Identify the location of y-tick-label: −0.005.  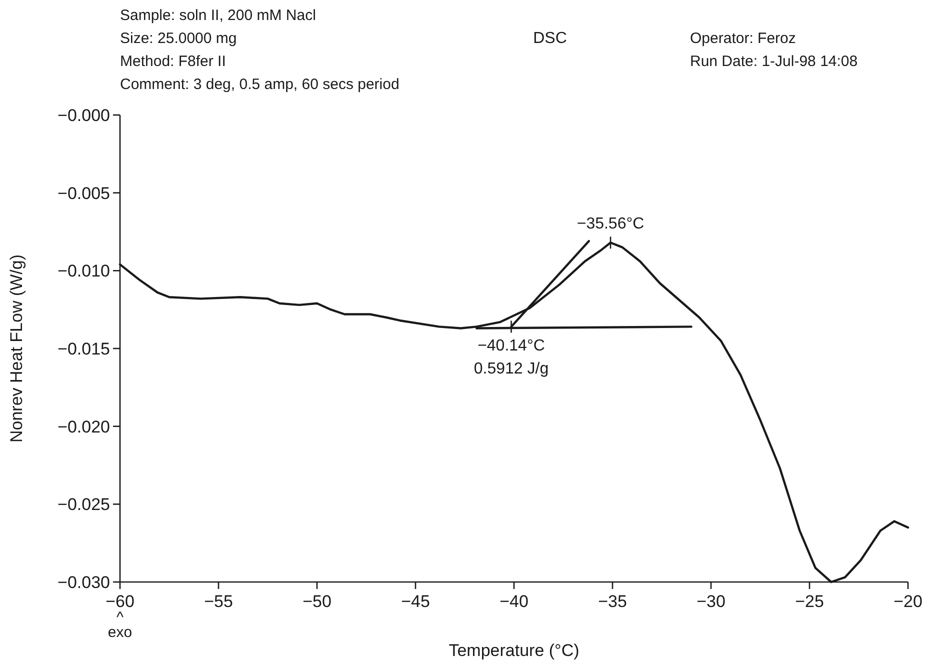
(84, 193).